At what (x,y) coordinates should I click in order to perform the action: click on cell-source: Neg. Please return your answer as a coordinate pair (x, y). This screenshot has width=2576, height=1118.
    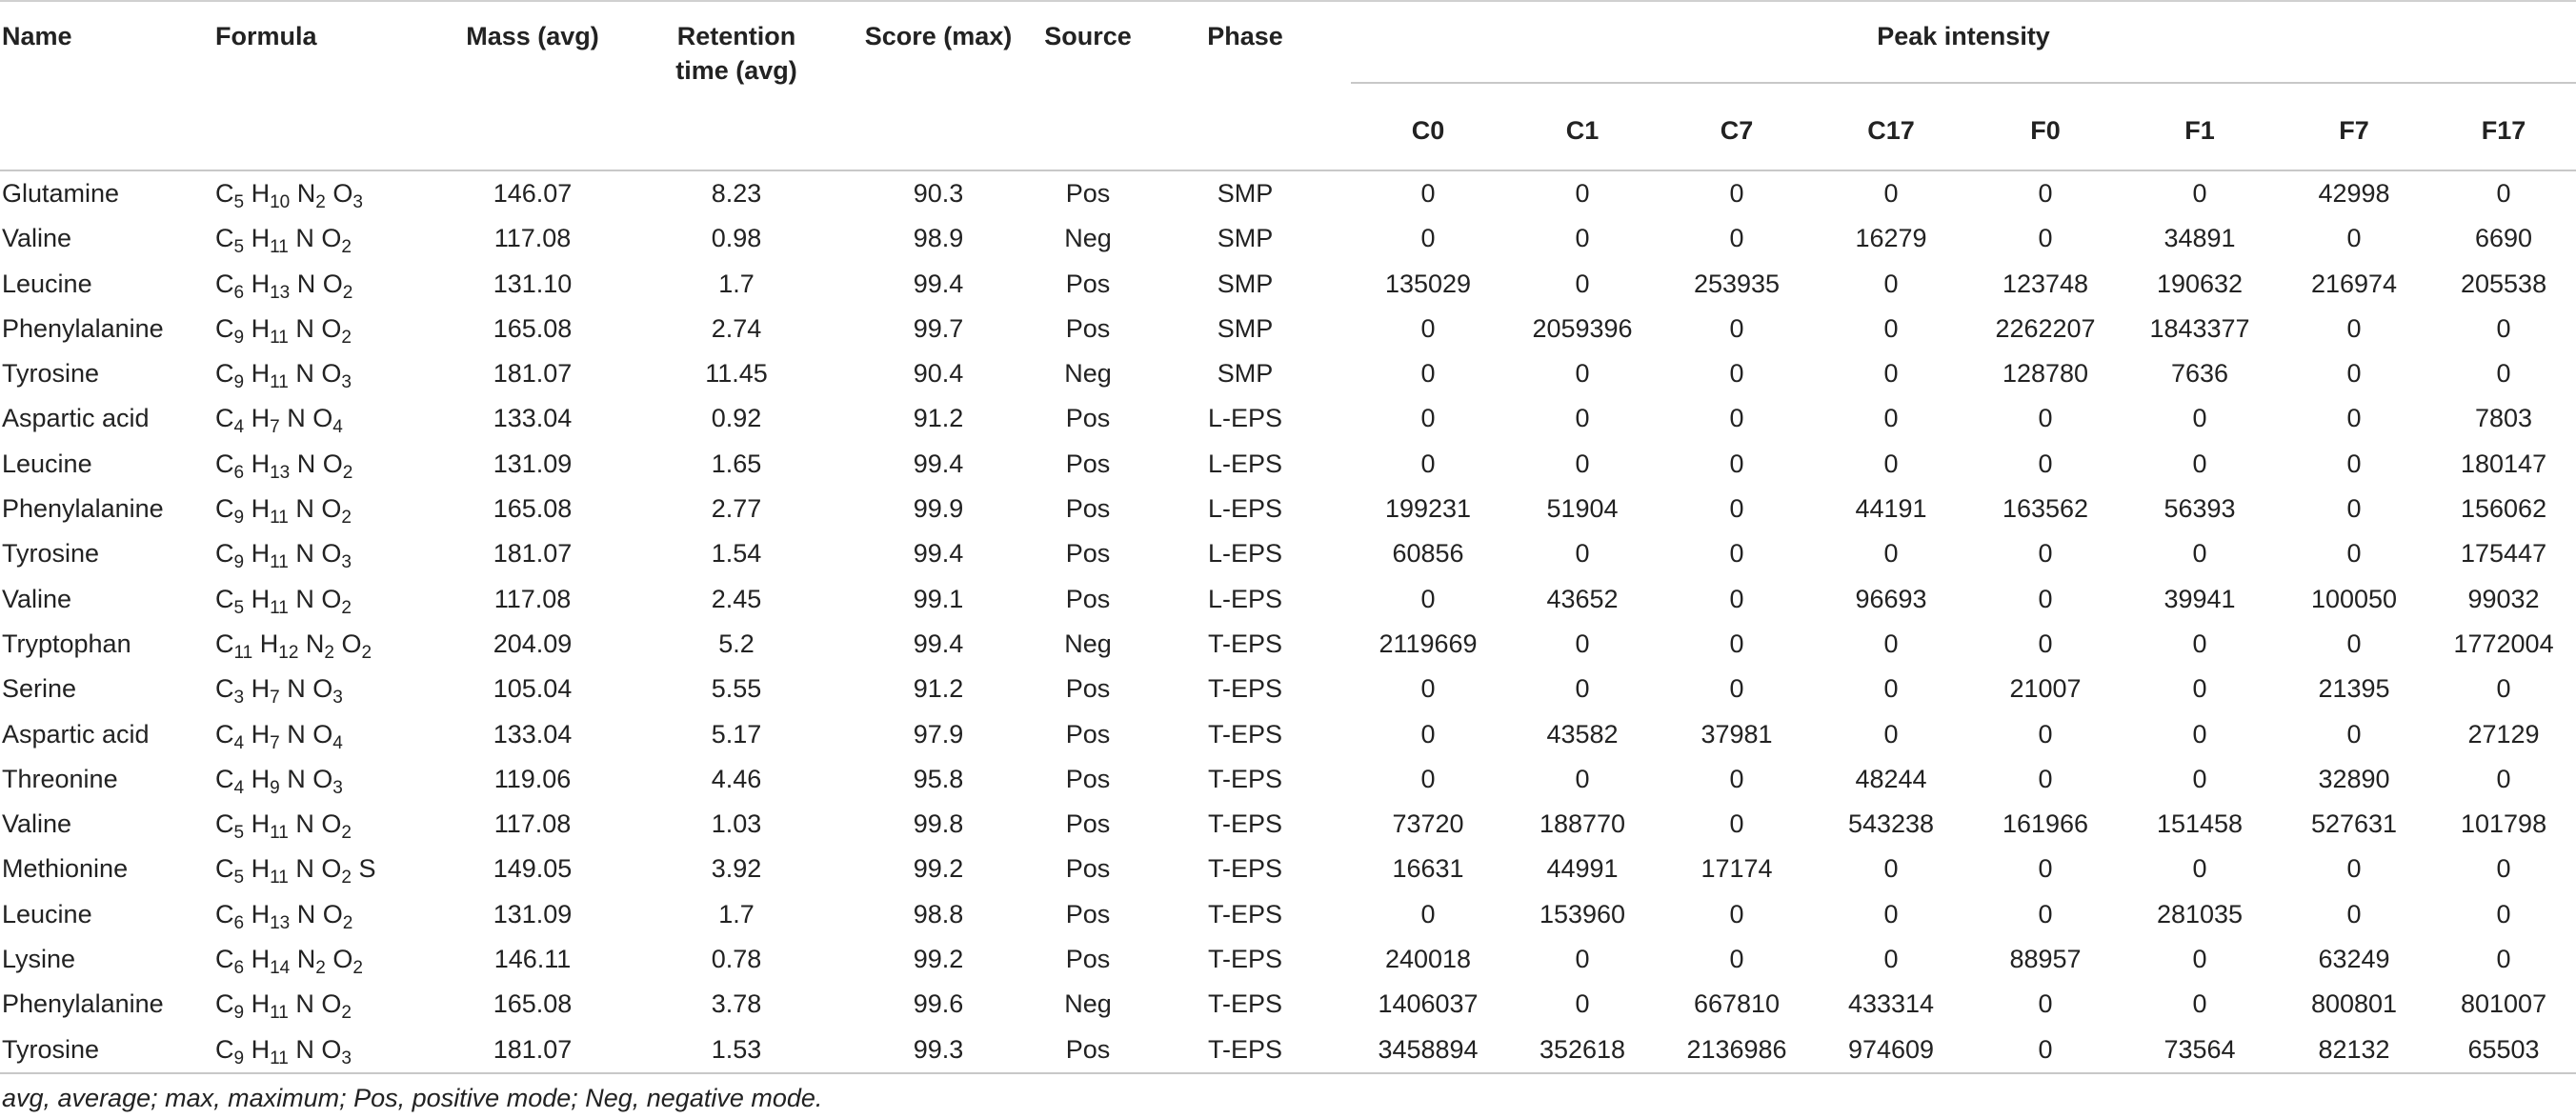
    Looking at the image, I should click on (1088, 374).